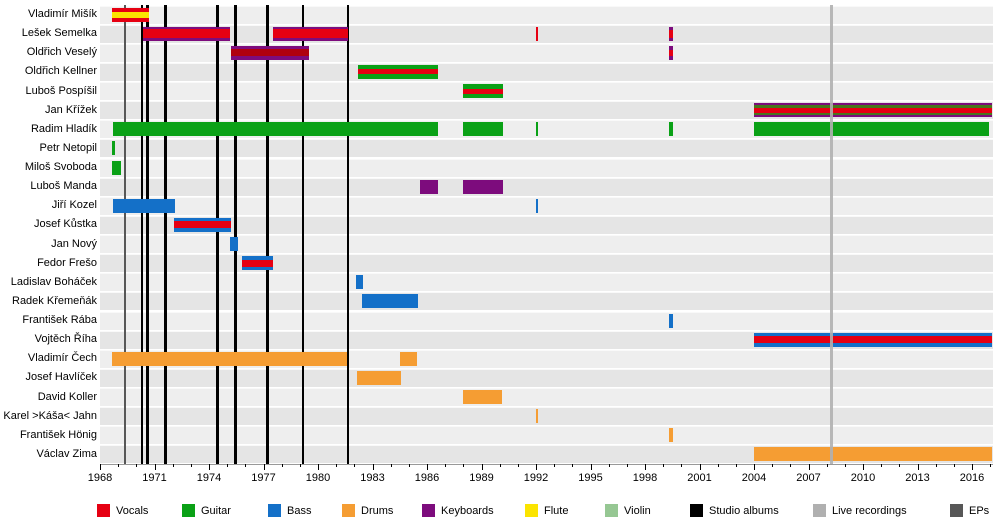 Image resolution: width=1000 pixels, height=525 pixels. Describe the element at coordinates (956, 510) in the screenshot. I see `ep-legend-swatch` at that location.